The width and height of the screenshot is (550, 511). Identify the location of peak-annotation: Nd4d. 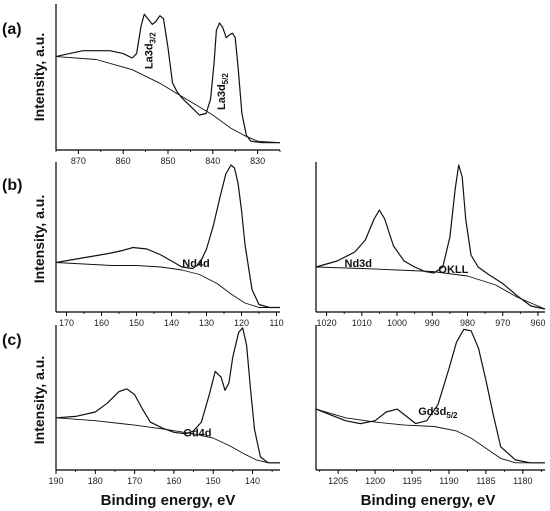
(196, 264).